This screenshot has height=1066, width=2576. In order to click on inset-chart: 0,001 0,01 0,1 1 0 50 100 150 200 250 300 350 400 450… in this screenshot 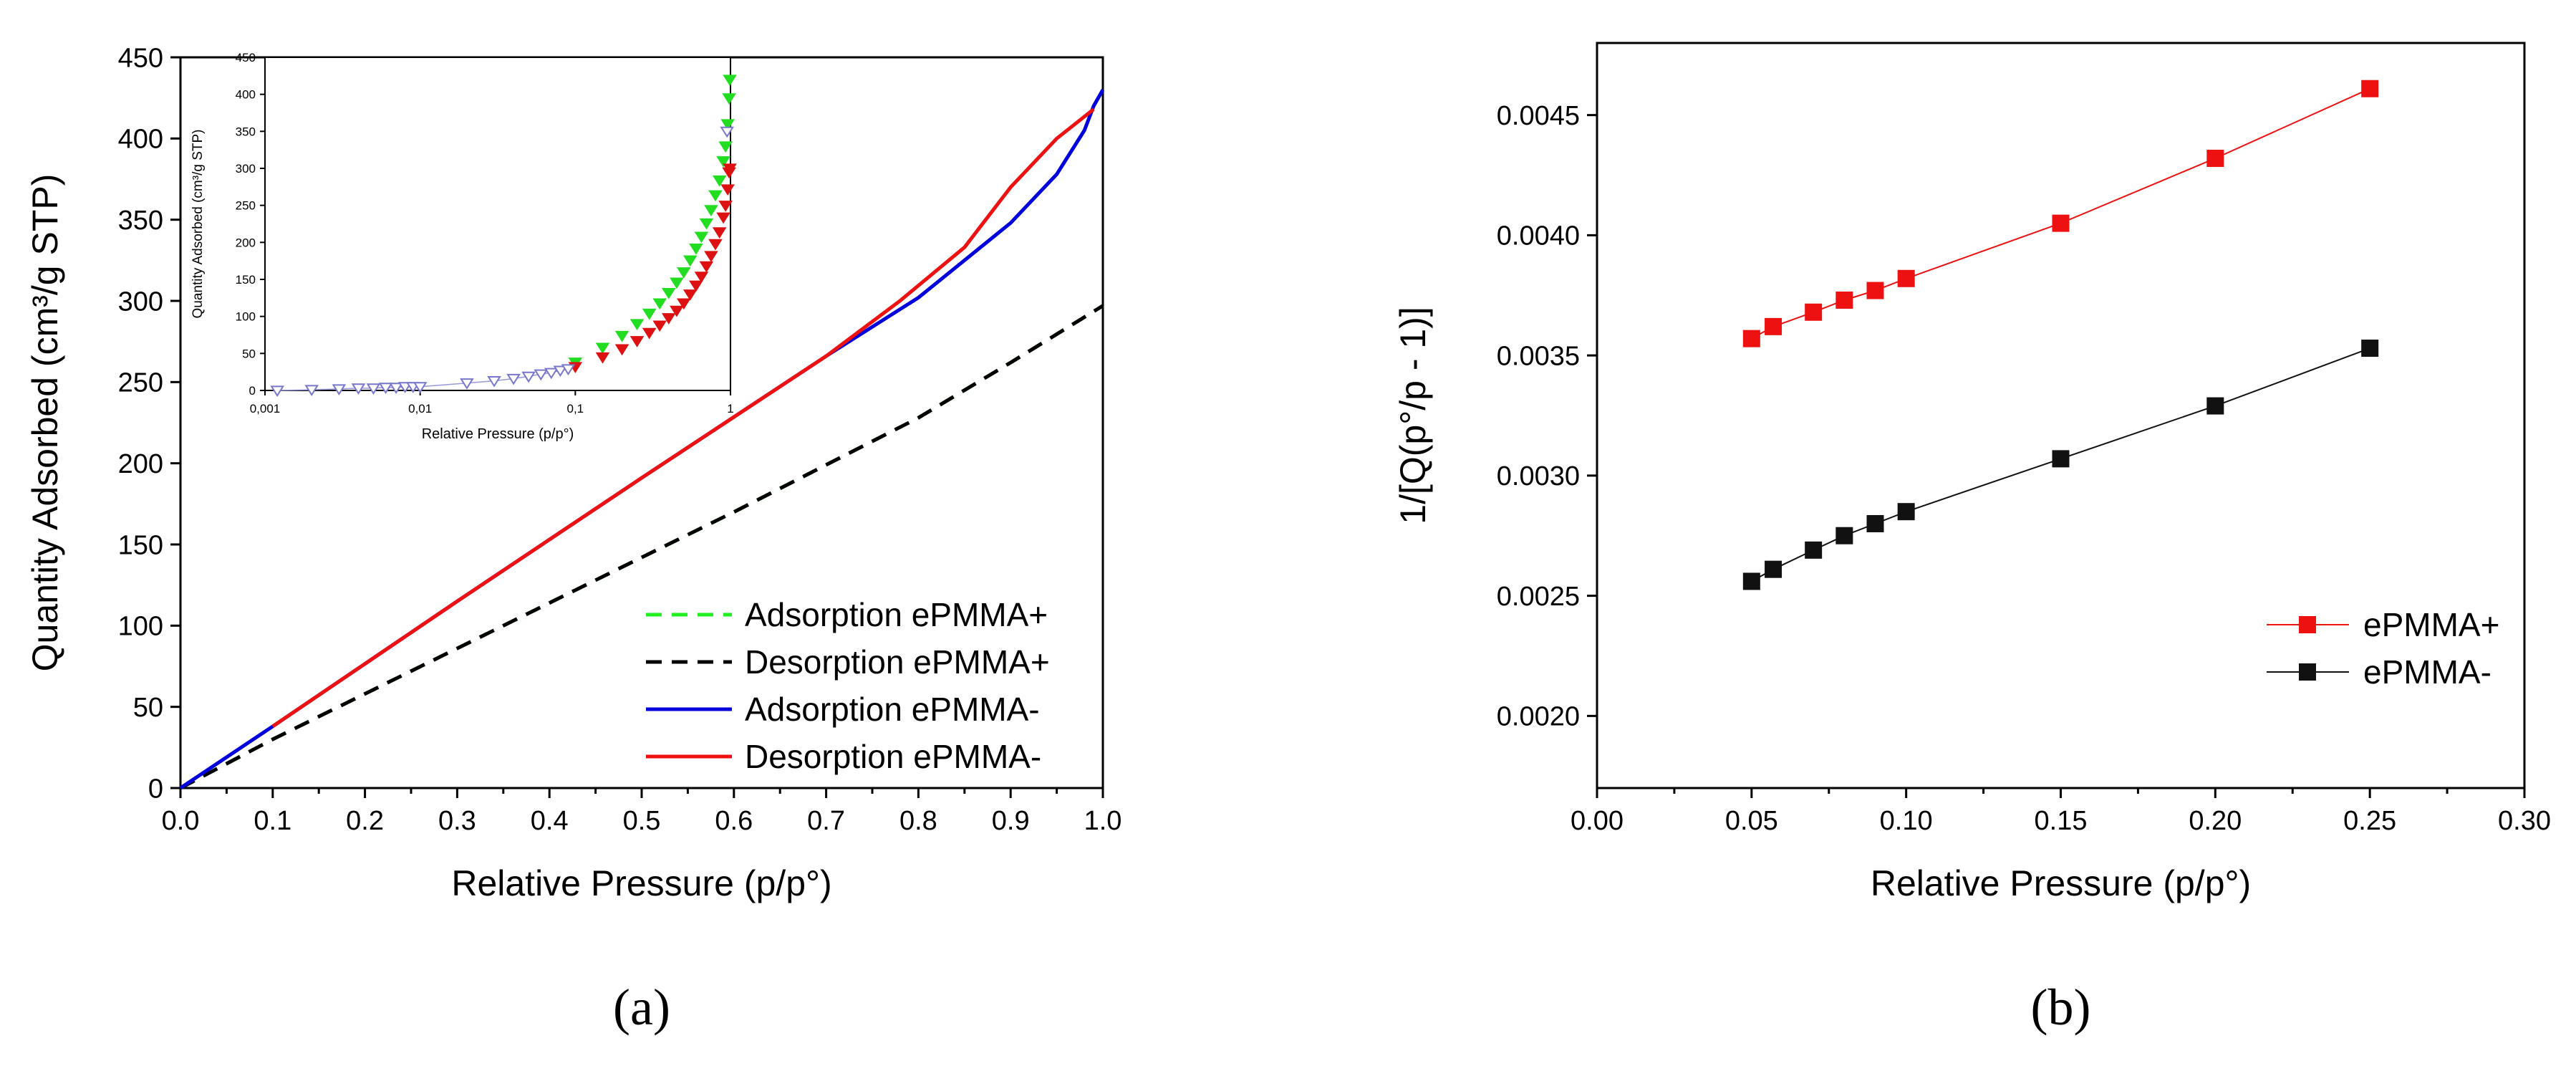, I will do `click(464, 247)`.